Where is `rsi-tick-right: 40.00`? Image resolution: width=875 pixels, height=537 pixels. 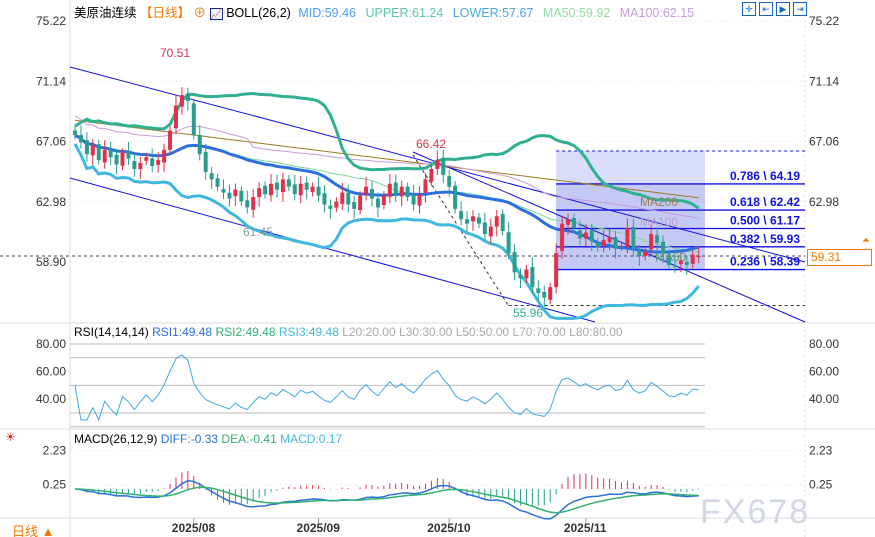 rsi-tick-right: 40.00 is located at coordinates (824, 399).